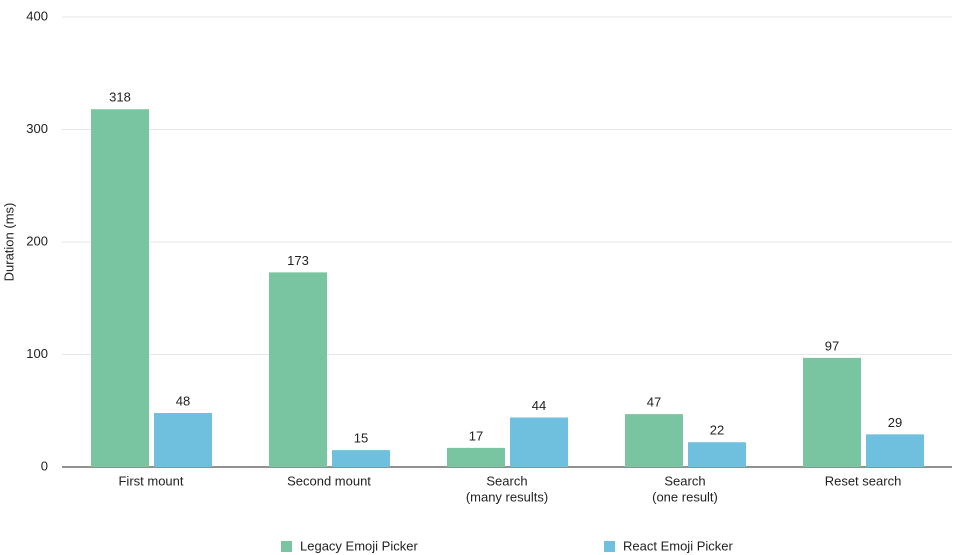 The width and height of the screenshot is (962, 555). Describe the element at coordinates (895, 422) in the screenshot. I see `data-label: 29` at that location.